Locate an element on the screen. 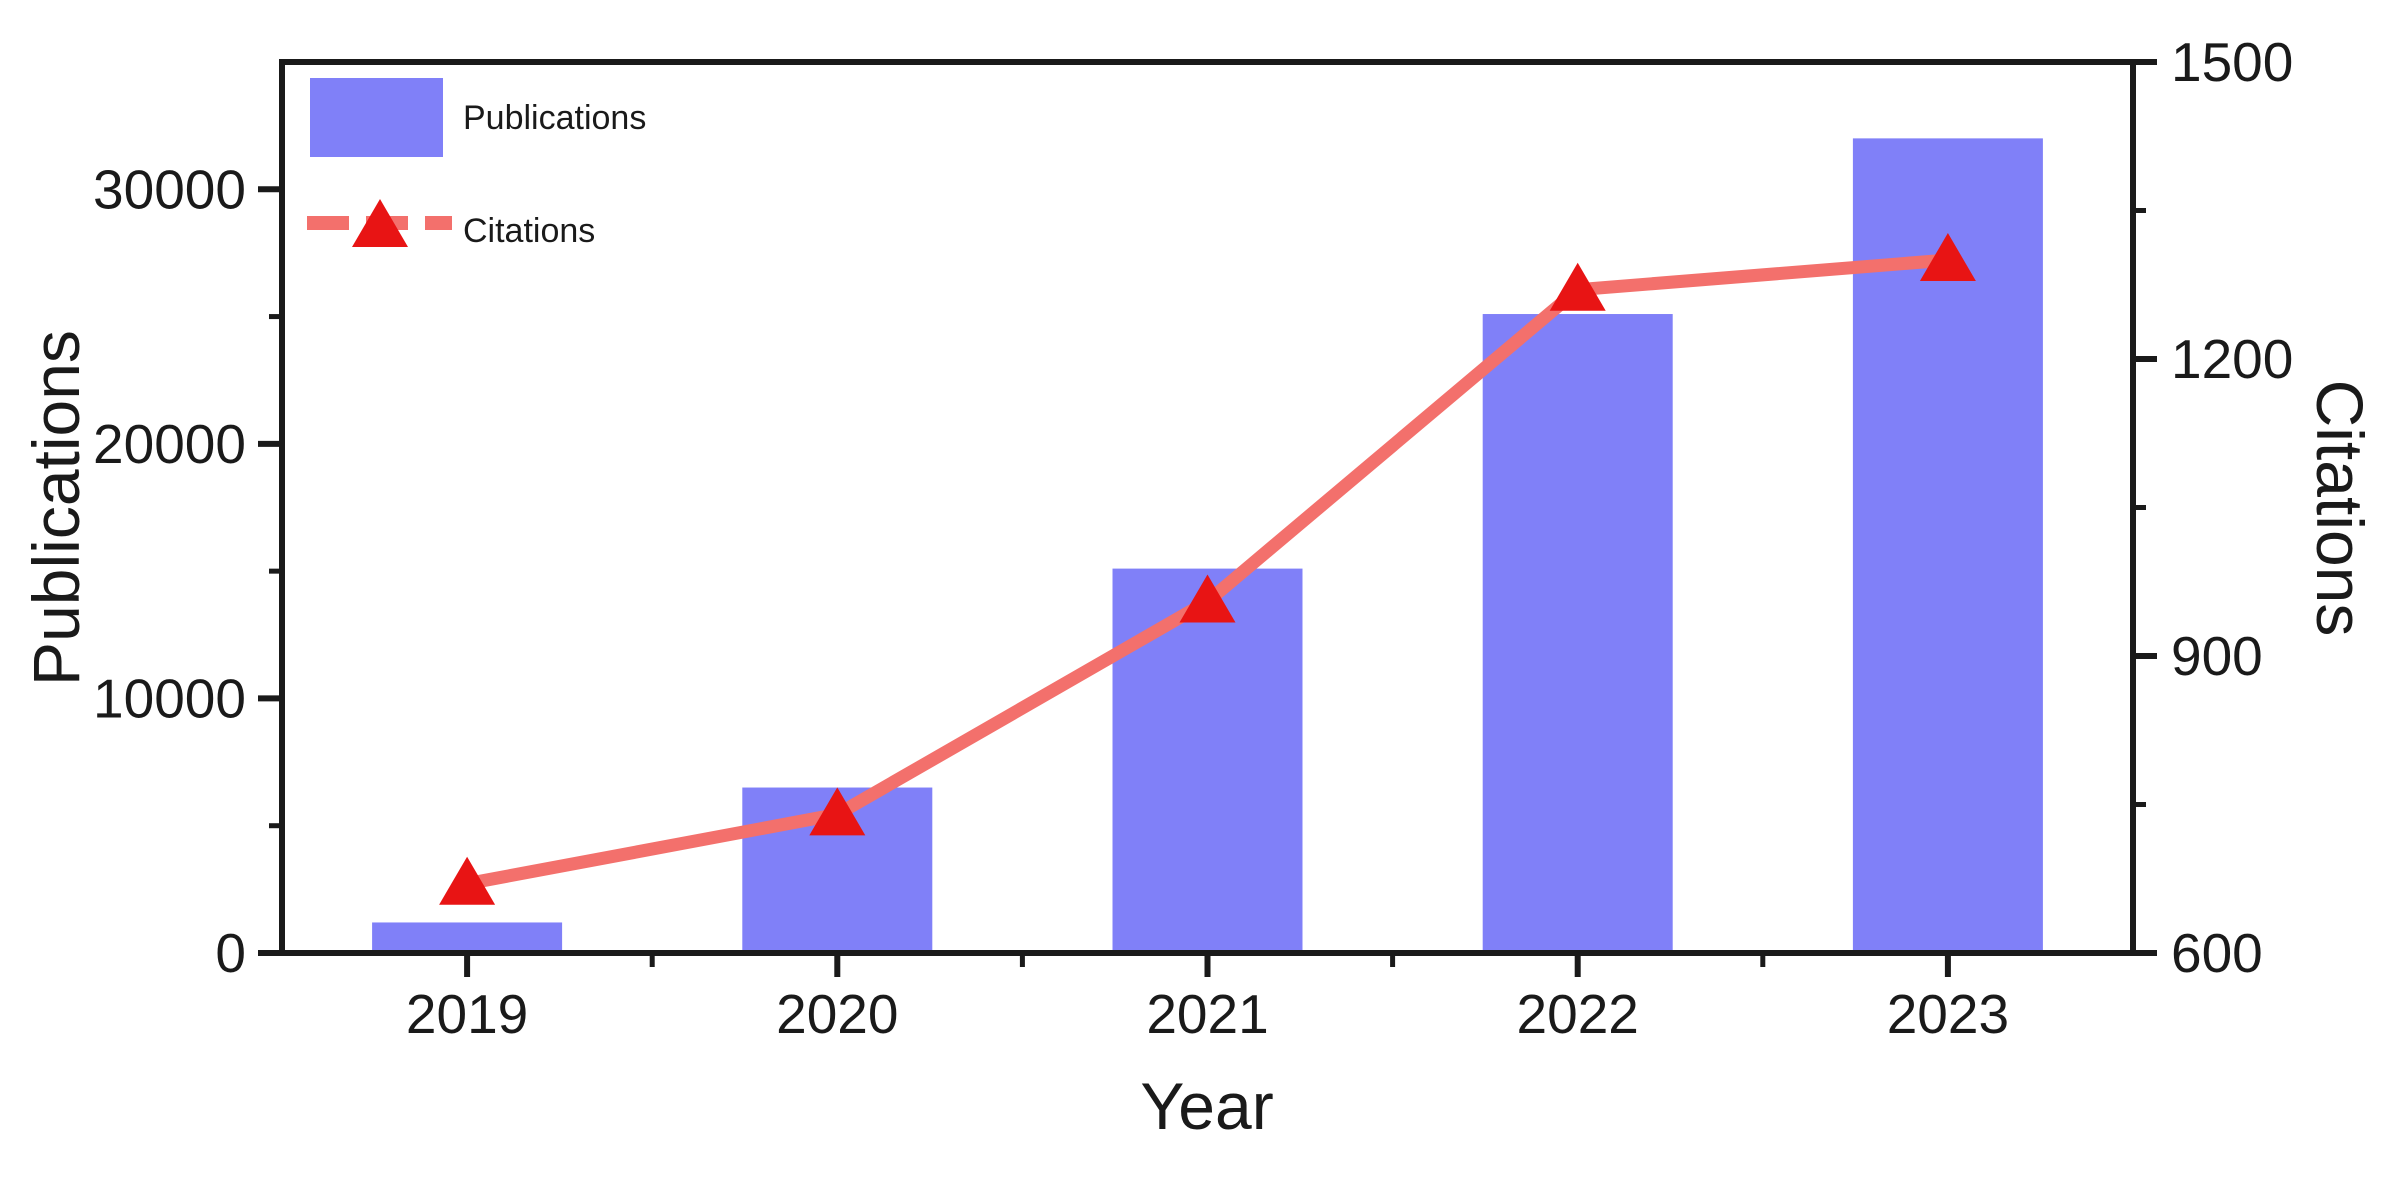  legend-publications-swatch is located at coordinates (376, 117).